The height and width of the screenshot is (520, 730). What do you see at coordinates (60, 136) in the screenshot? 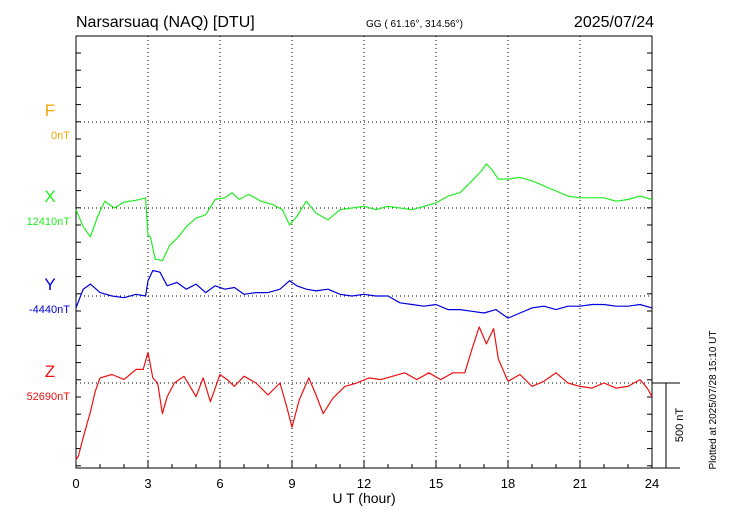
I see `series-baseline-f: 0nT` at bounding box center [60, 136].